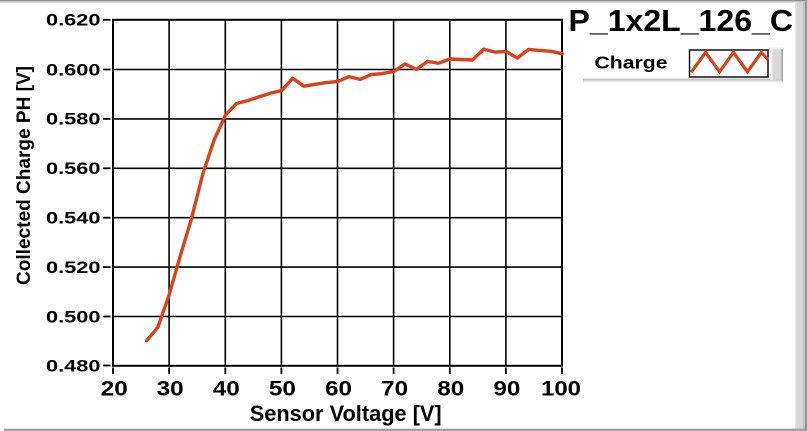  What do you see at coordinates (338, 388) in the screenshot?
I see `svg-text: 60` at bounding box center [338, 388].